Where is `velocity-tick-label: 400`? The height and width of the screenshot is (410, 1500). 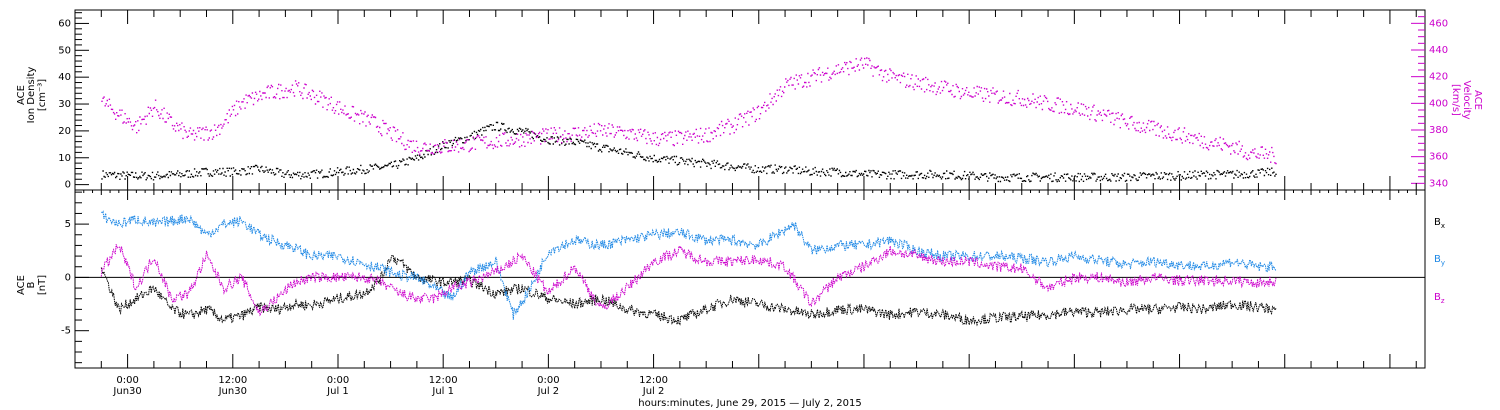 velocity-tick-label: 400 is located at coordinates (1438, 103).